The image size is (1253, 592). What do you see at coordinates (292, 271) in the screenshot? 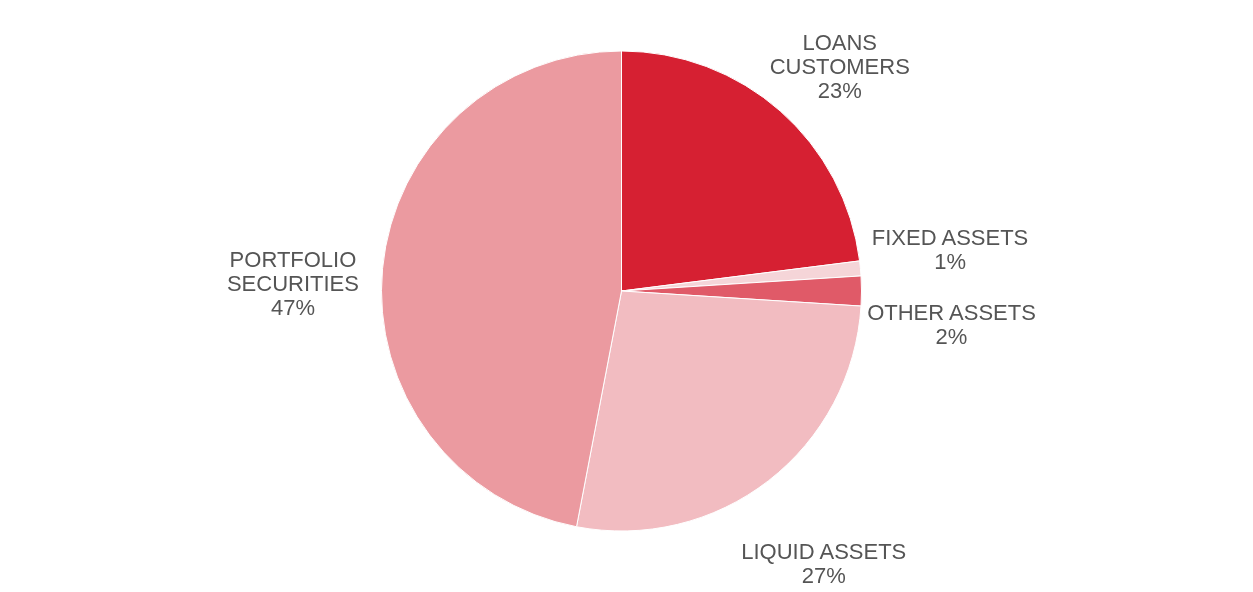
I see `slice-label: PORTFOLIO SECURITIES` at bounding box center [292, 271].